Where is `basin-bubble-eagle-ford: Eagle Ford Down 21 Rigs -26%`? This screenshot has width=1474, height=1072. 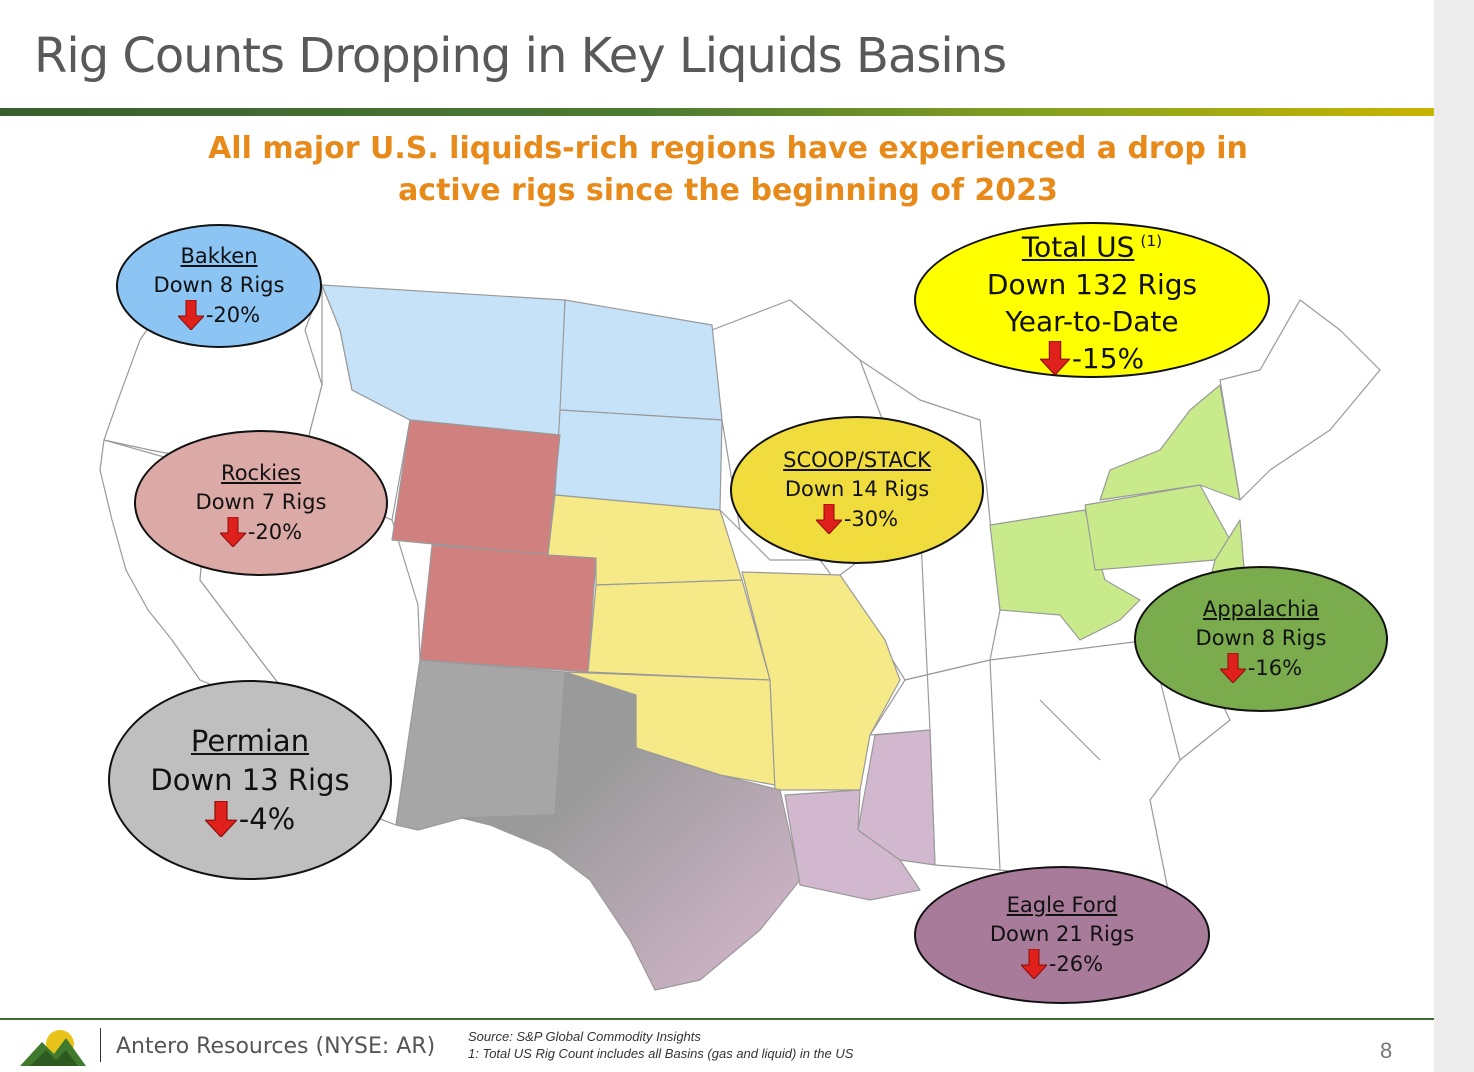
basin-bubble-eagle-ford: Eagle Ford Down 21 Rigs -26% is located at coordinates (1062, 935).